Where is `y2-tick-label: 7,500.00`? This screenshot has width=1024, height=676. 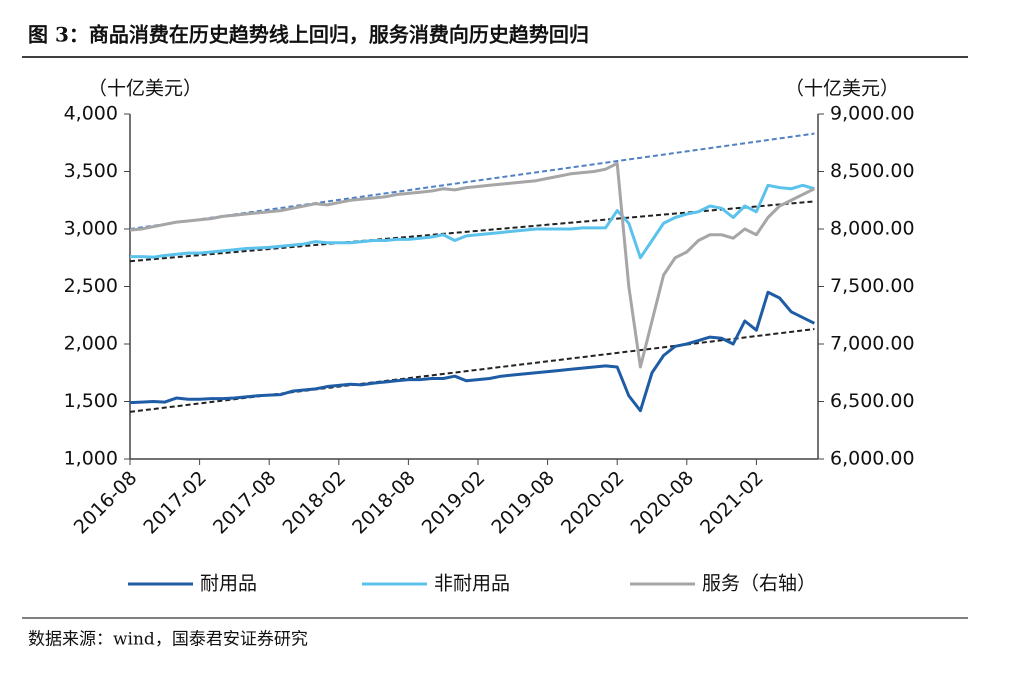
y2-tick-label: 7,500.00 is located at coordinates (872, 286).